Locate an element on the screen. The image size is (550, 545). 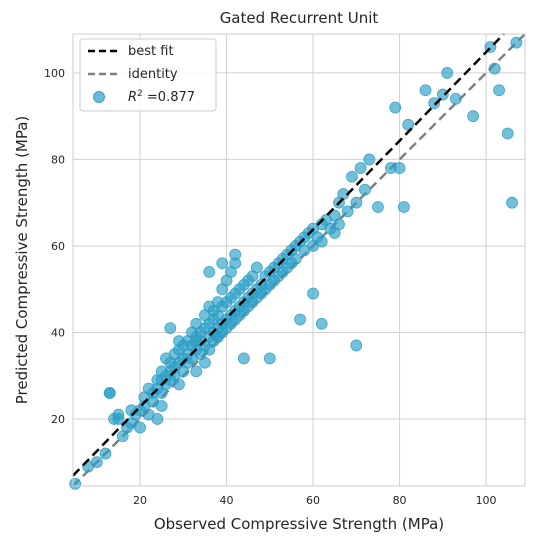
y-tick-label: 60 is located at coordinates (58, 246).